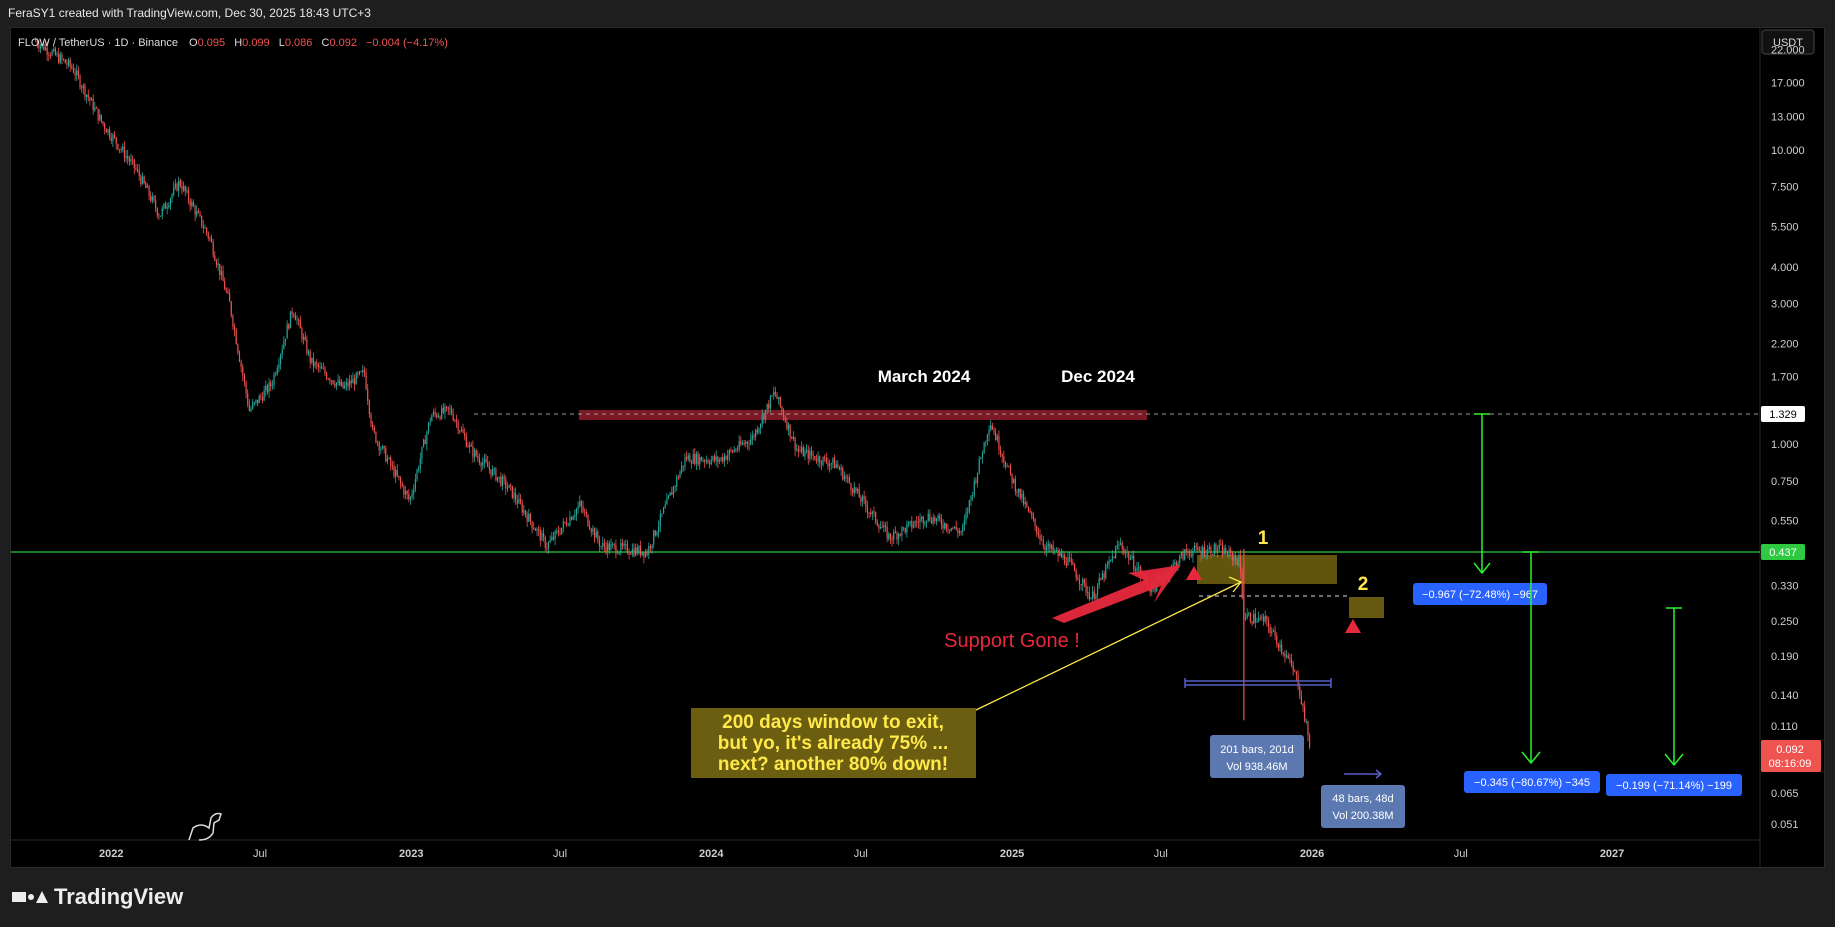 The image size is (1835, 927). What do you see at coordinates (1785, 587) in the screenshot?
I see `price-tick: 0.330` at bounding box center [1785, 587].